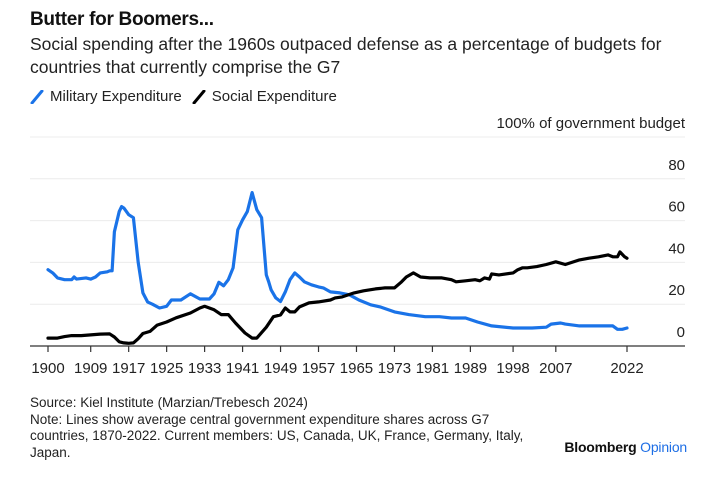 The height and width of the screenshot is (485, 711). I want to click on x-tick-label: 1909, so click(90, 368).